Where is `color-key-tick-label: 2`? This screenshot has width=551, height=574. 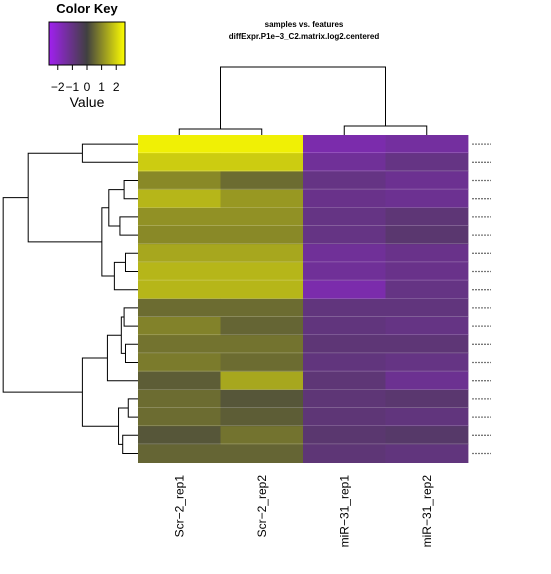
color-key-tick-label: 2 is located at coordinates (116, 87).